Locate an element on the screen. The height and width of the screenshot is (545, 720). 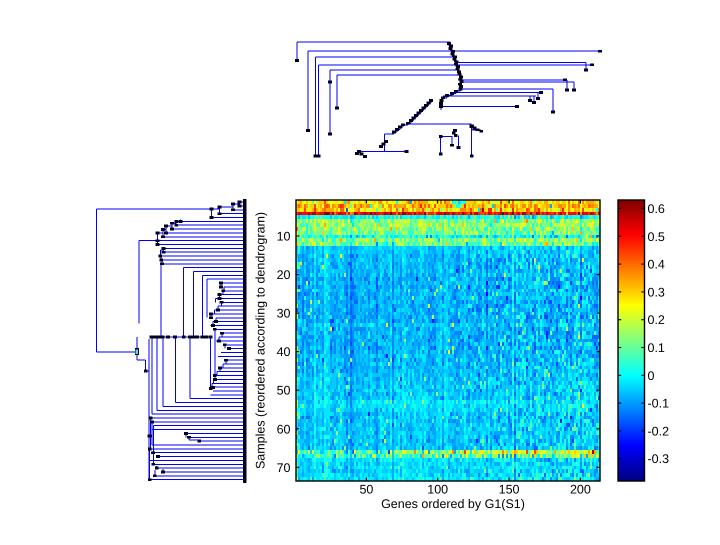
svg-text: 150 is located at coordinates (509, 490).